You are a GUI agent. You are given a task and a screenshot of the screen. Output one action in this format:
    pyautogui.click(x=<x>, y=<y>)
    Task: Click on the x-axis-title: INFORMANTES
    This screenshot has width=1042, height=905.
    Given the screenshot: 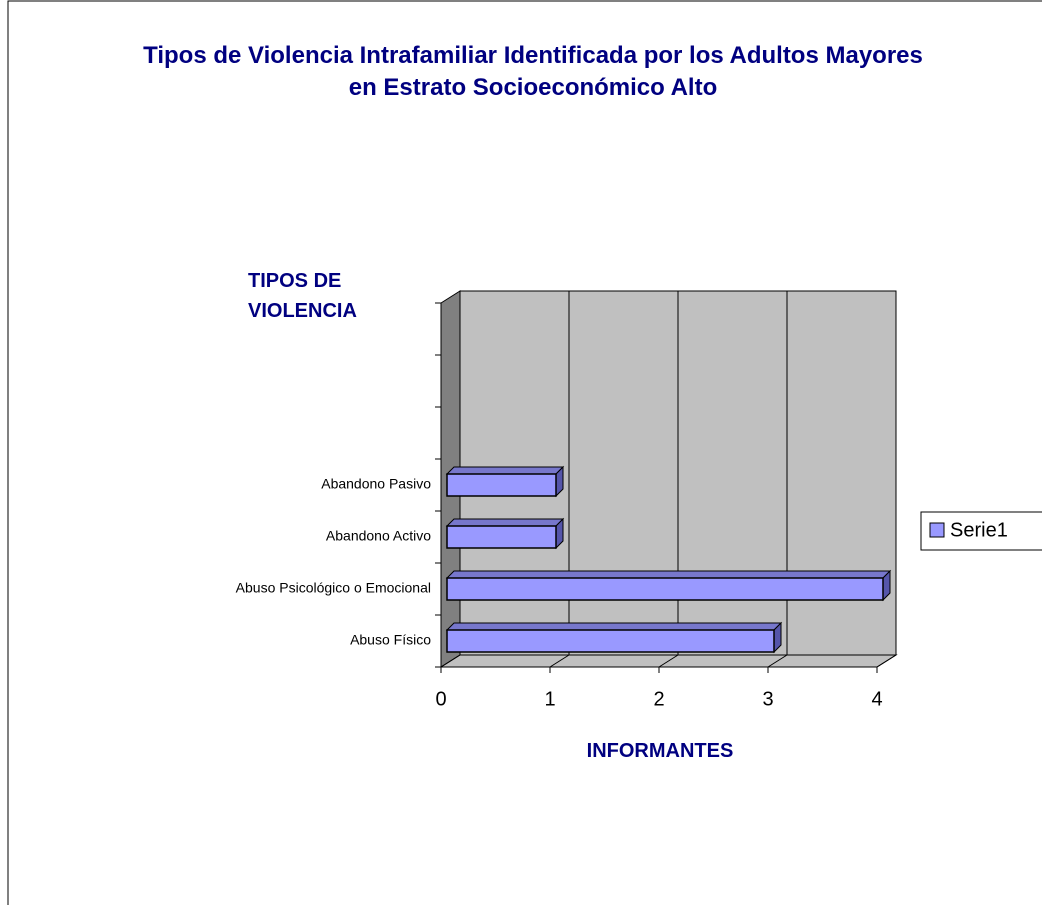 What is the action you would take?
    pyautogui.click(x=660, y=751)
    